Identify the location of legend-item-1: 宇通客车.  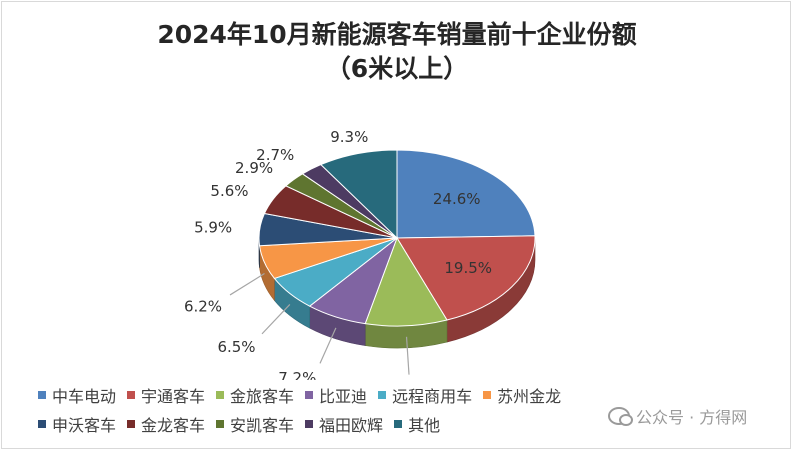
(166, 395).